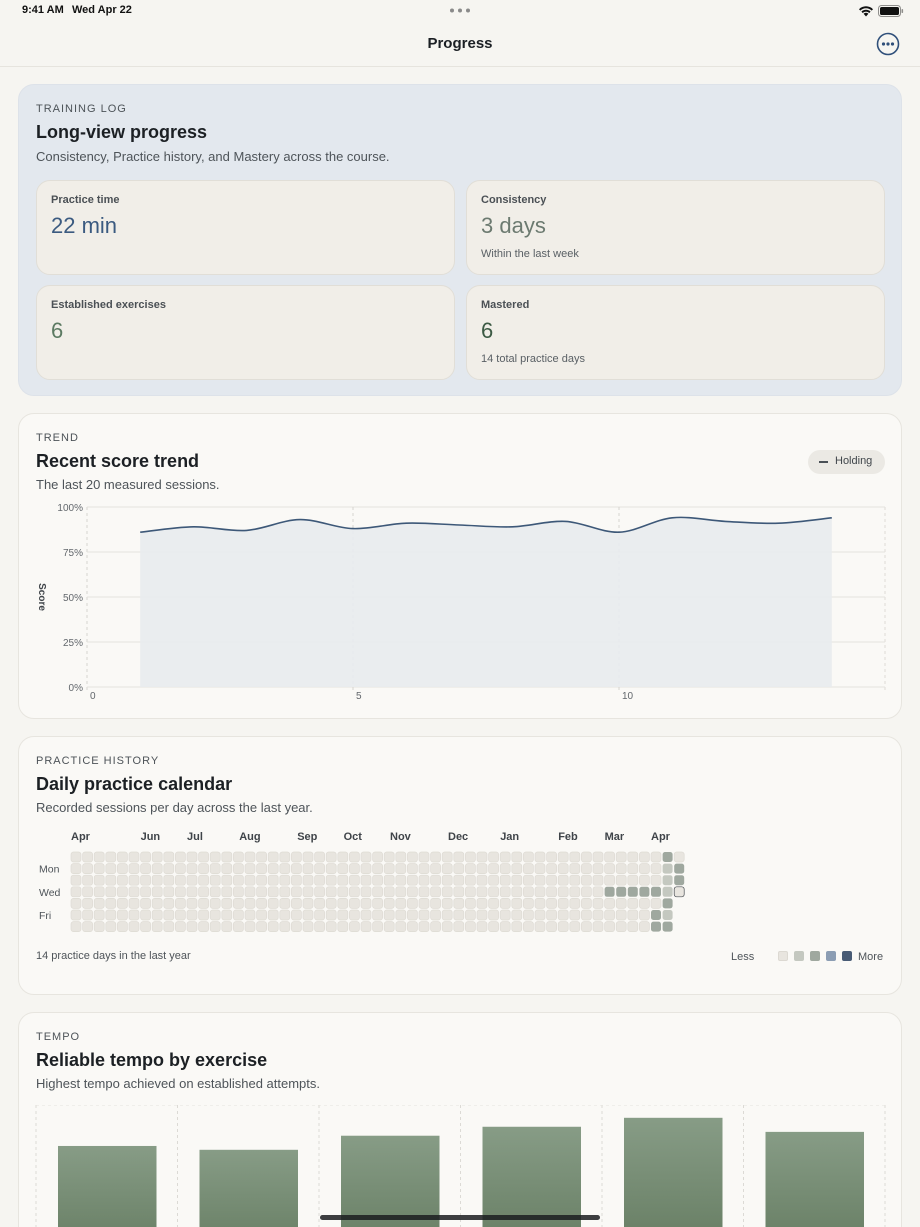  What do you see at coordinates (84, 225) in the screenshot?
I see `stat-value: 22 min` at bounding box center [84, 225].